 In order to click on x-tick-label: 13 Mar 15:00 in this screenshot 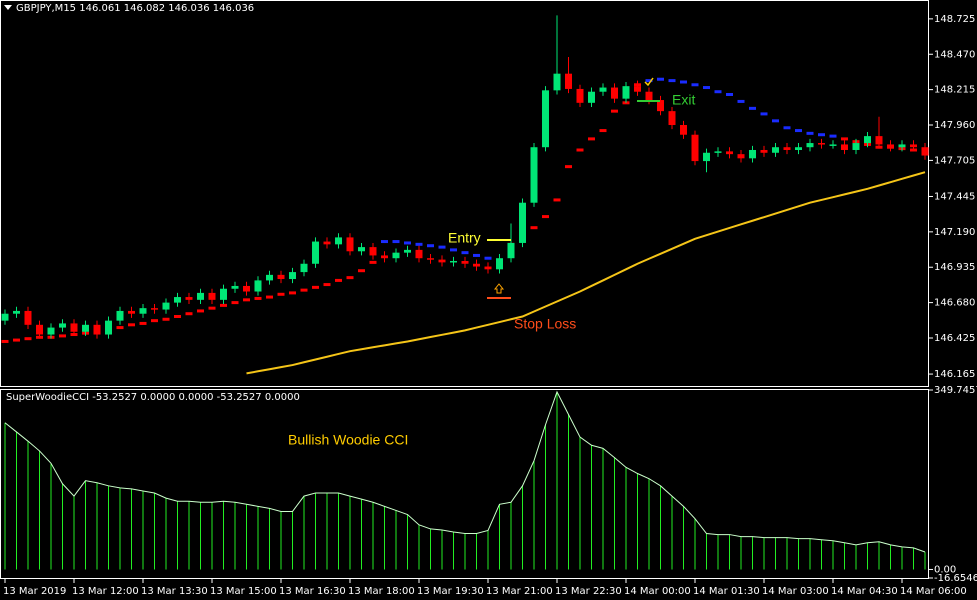, I will do `click(243, 591)`.